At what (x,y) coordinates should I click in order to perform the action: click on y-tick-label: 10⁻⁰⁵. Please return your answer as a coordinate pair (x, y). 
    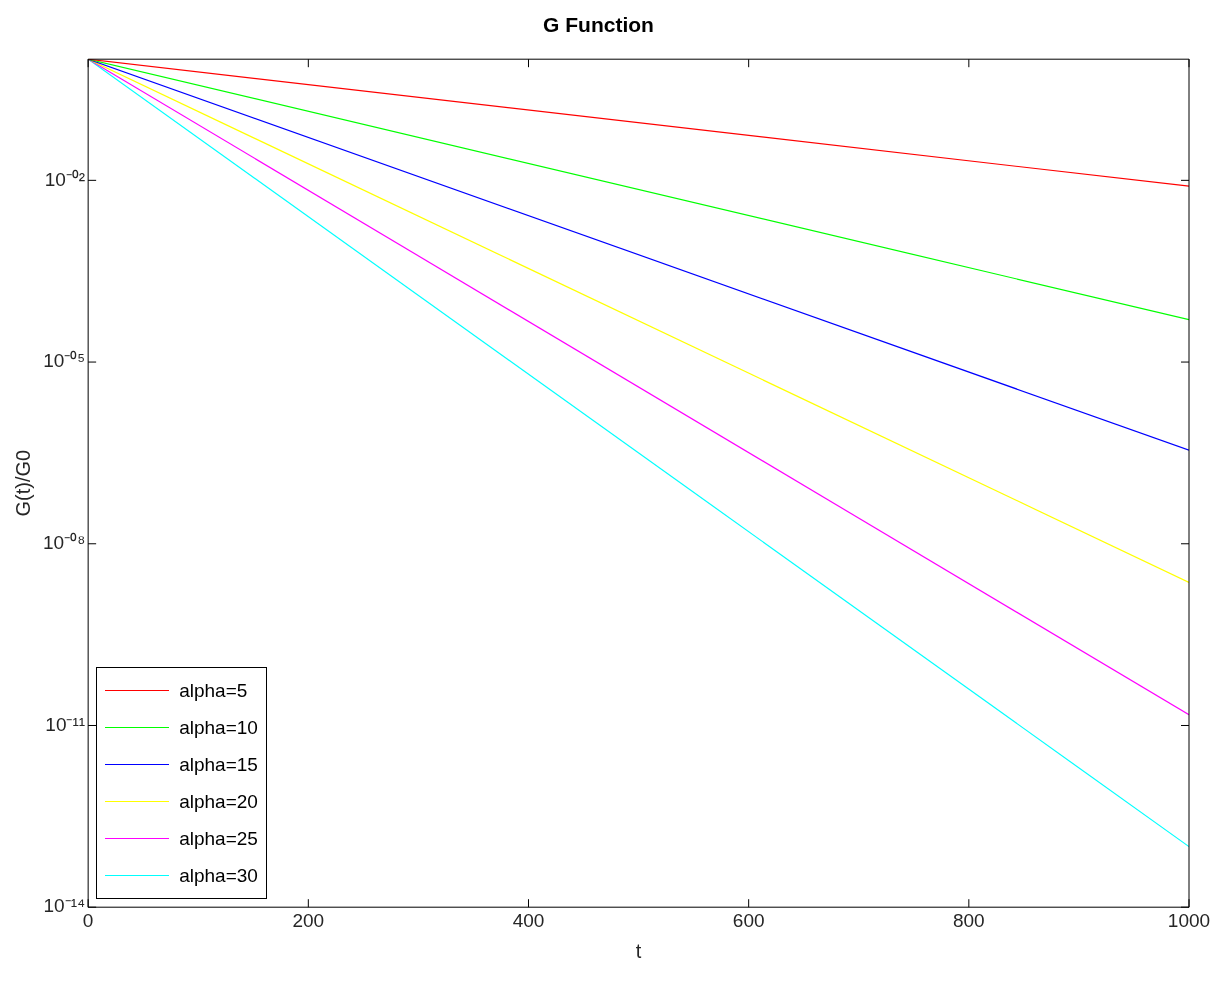
    Looking at the image, I should click on (64, 361).